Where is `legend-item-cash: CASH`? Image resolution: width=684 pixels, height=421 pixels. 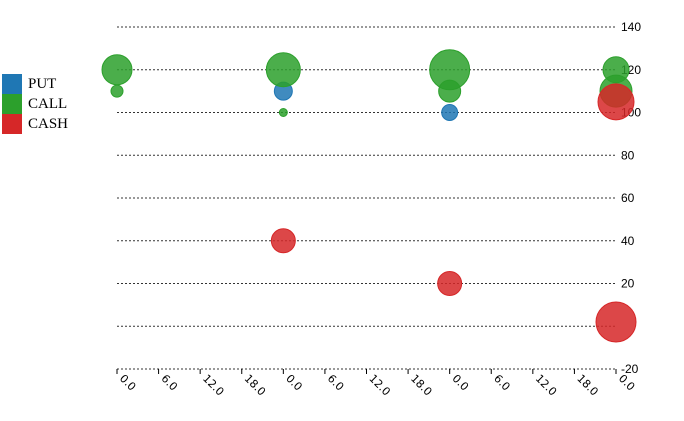 legend-item-cash: CASH is located at coordinates (35, 124).